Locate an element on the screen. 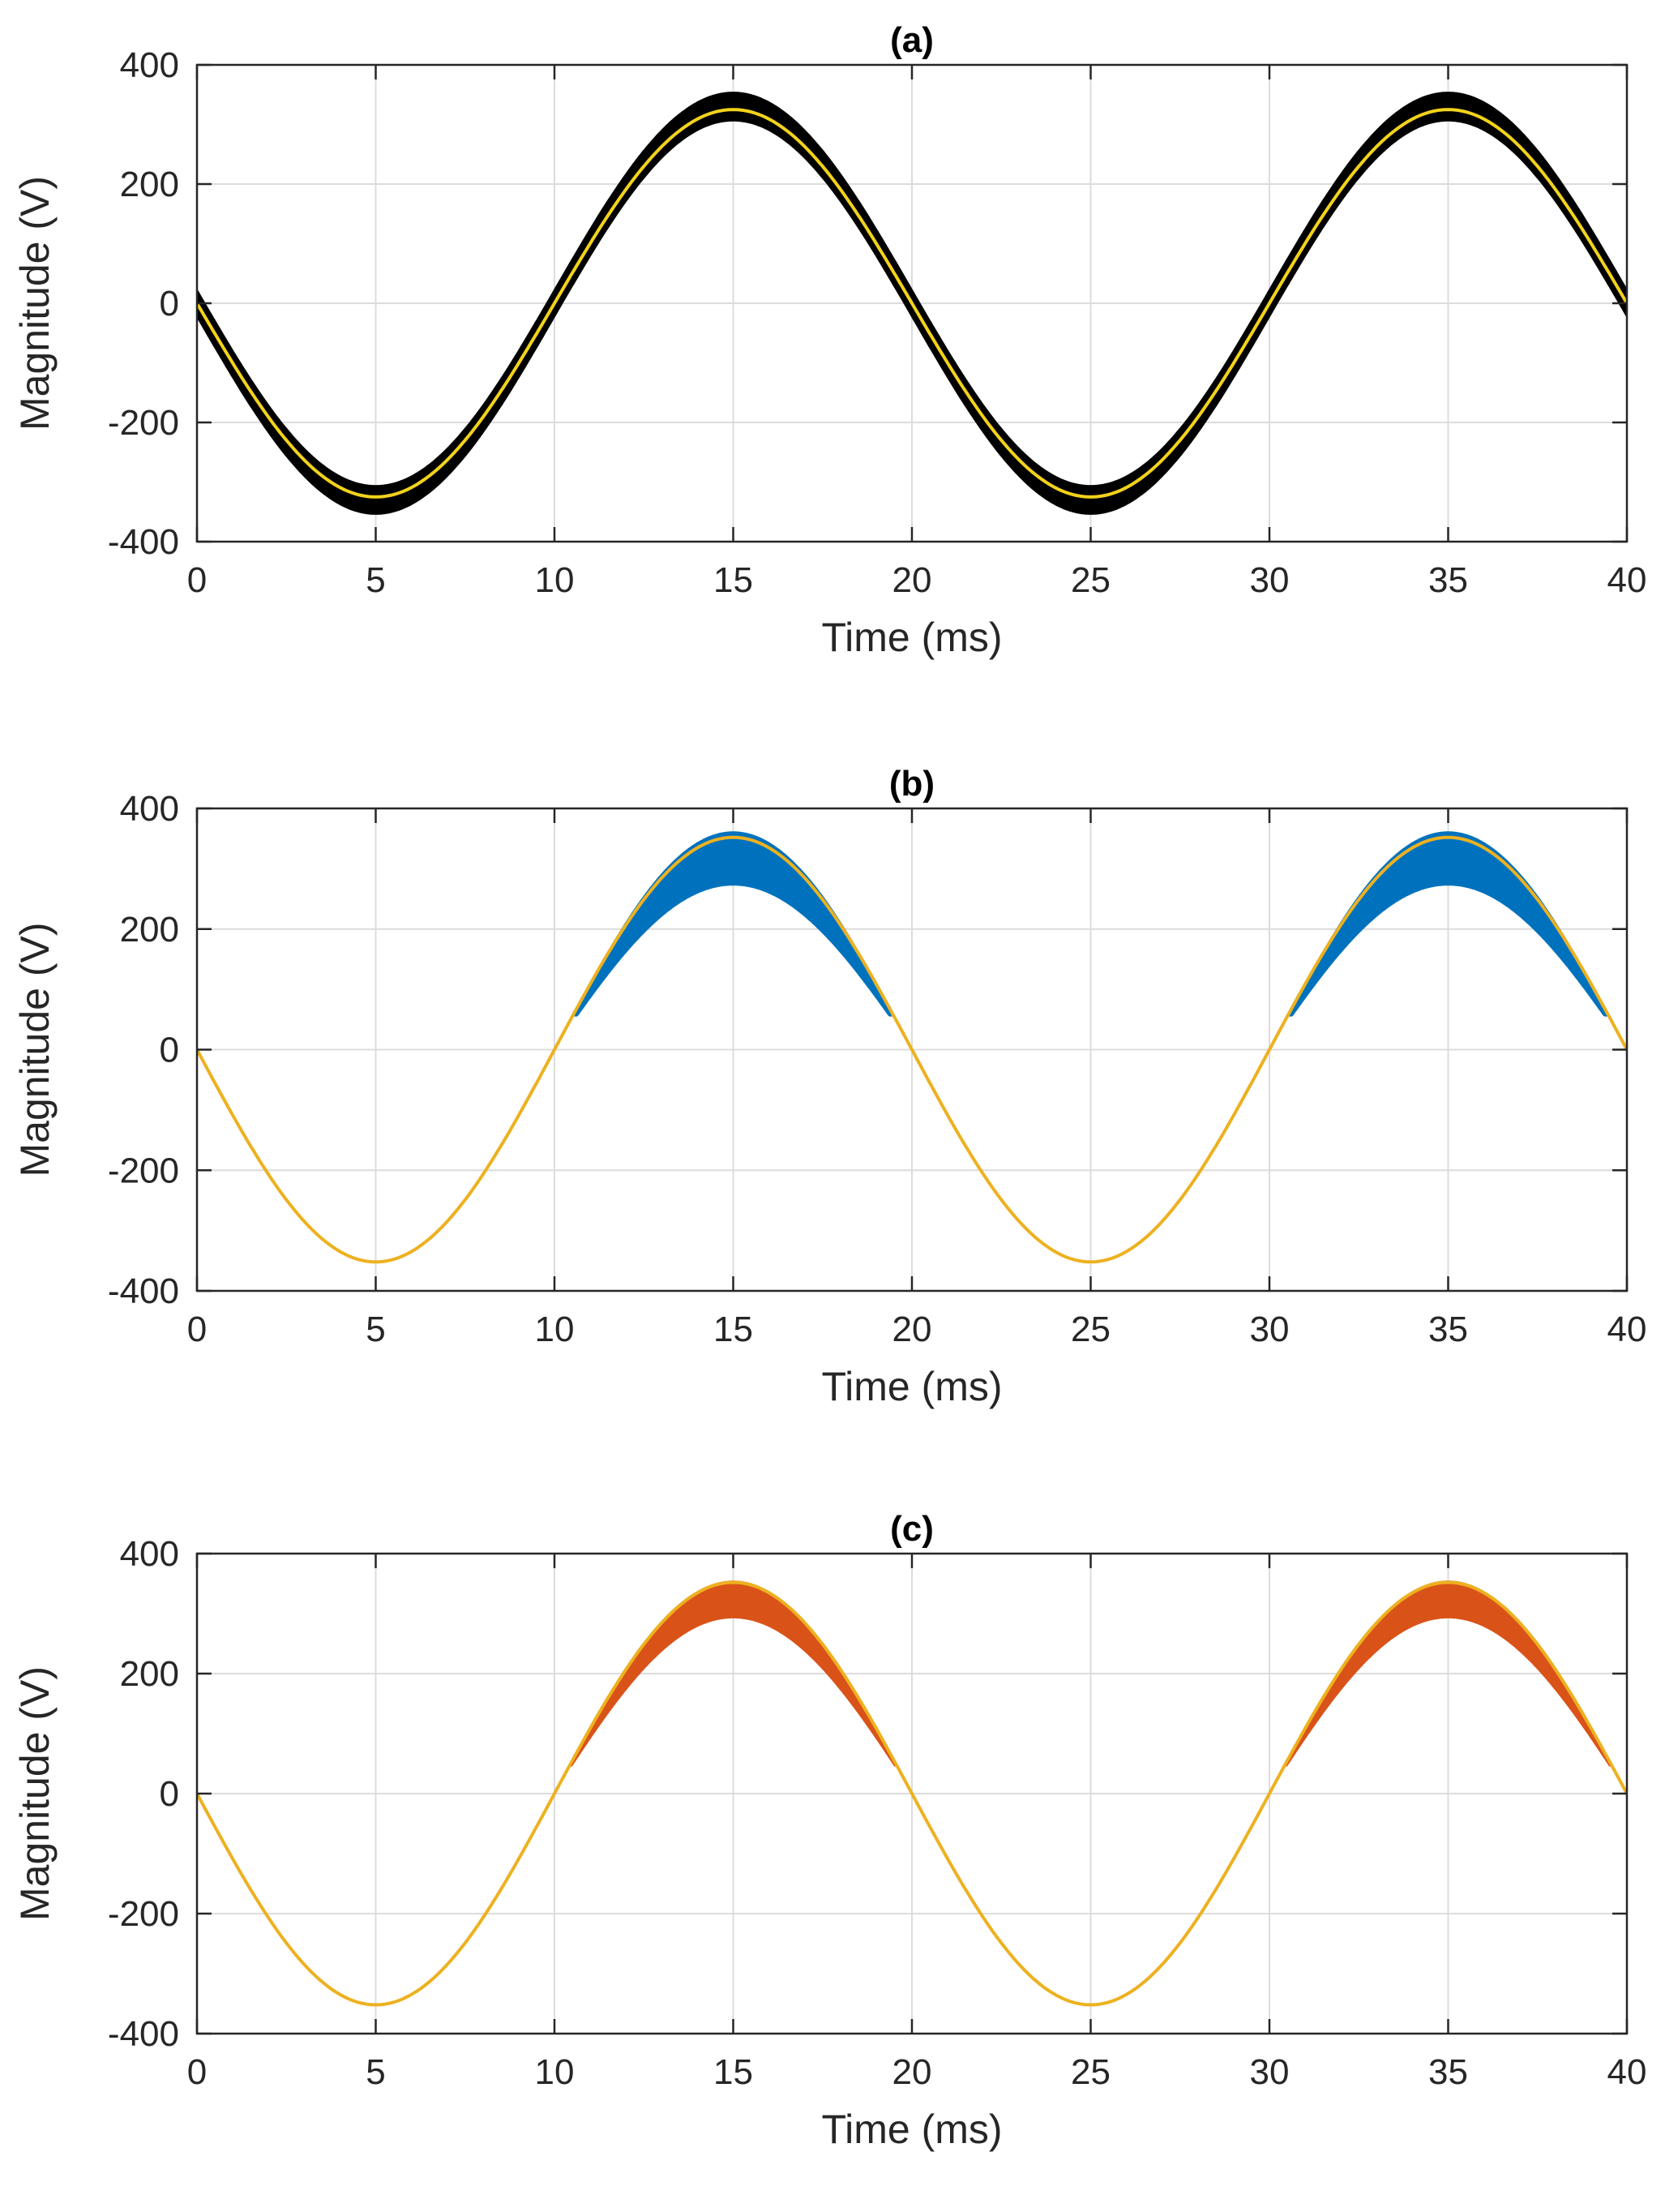 This screenshot has width=1665, height=2212. panel-title: (b) is located at coordinates (912, 784).